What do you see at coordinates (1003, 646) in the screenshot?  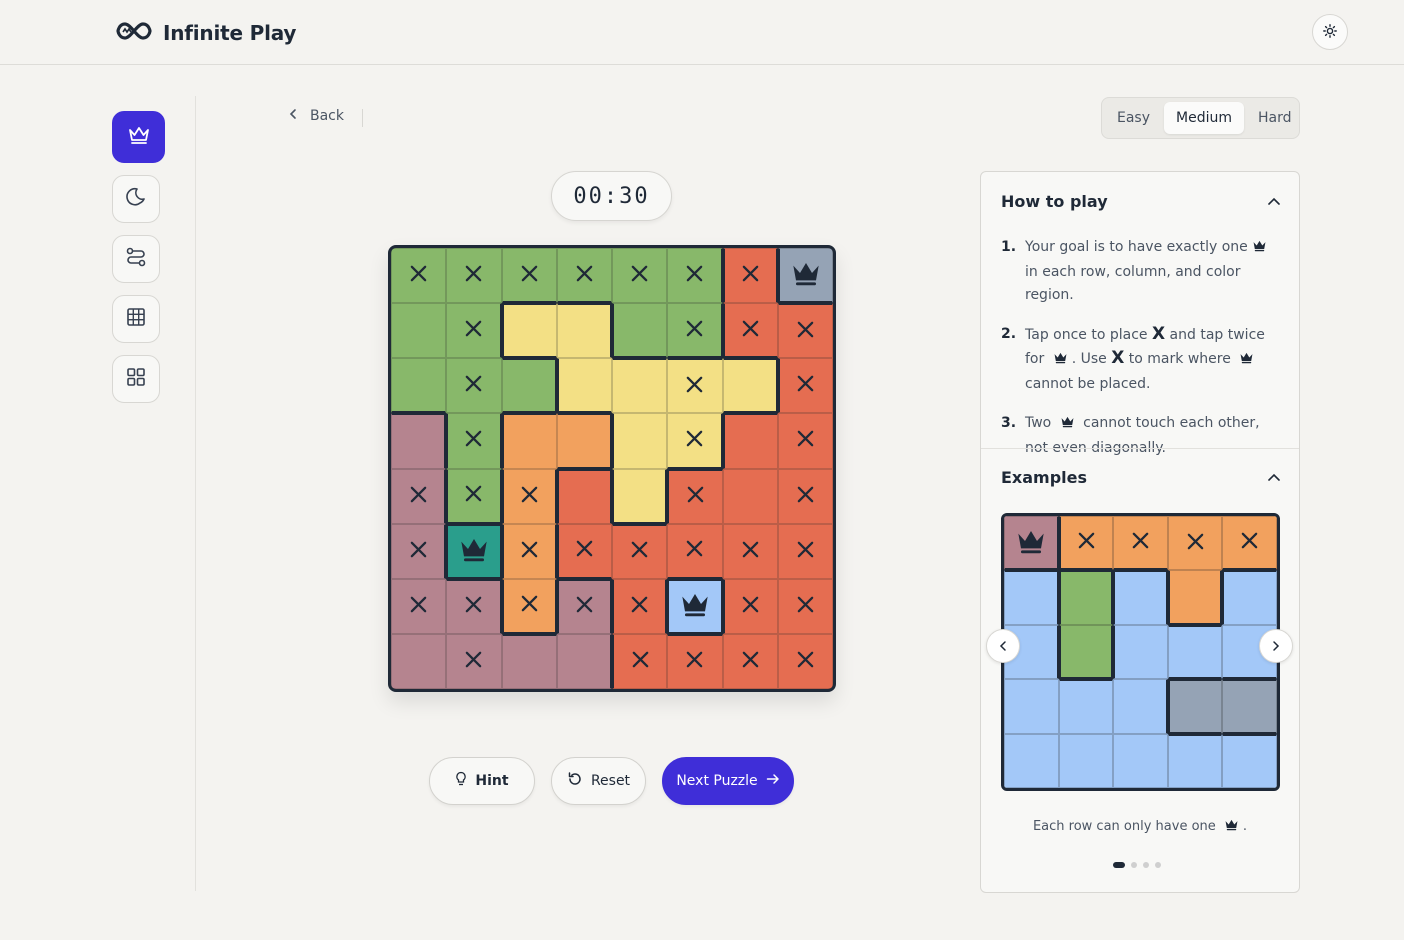 I see `example-prev-button` at bounding box center [1003, 646].